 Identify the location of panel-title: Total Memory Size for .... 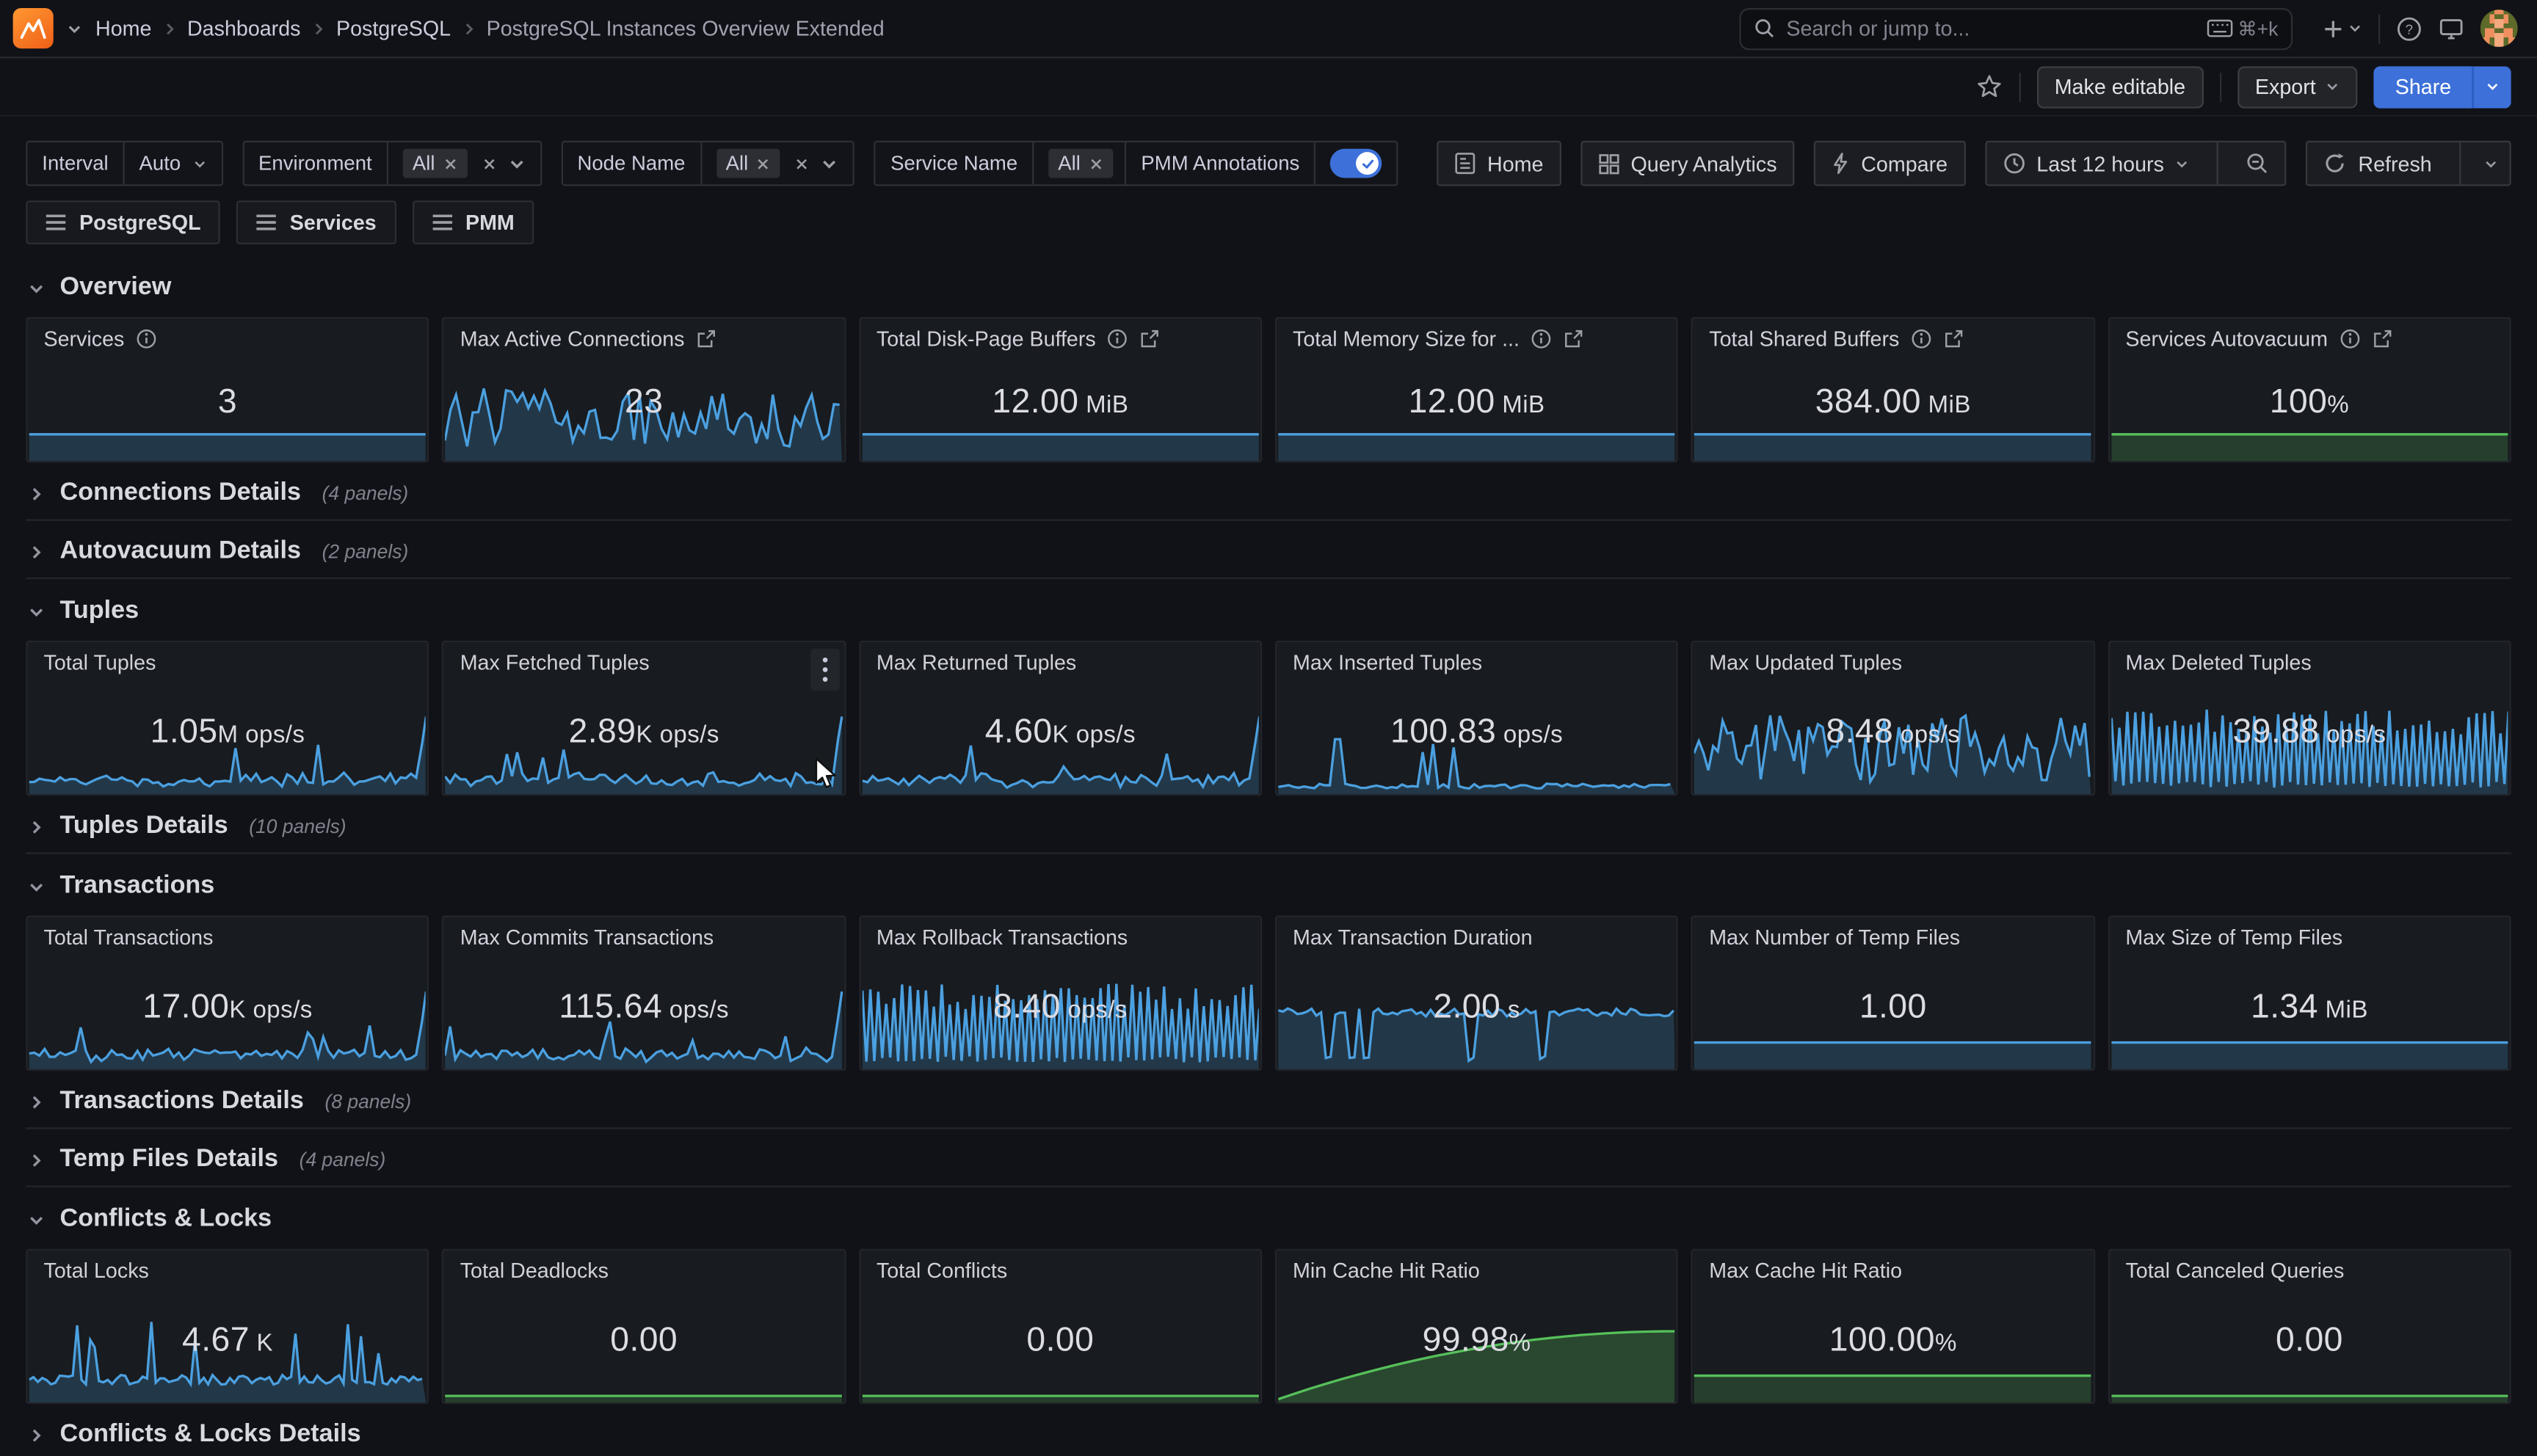
(1464, 339).